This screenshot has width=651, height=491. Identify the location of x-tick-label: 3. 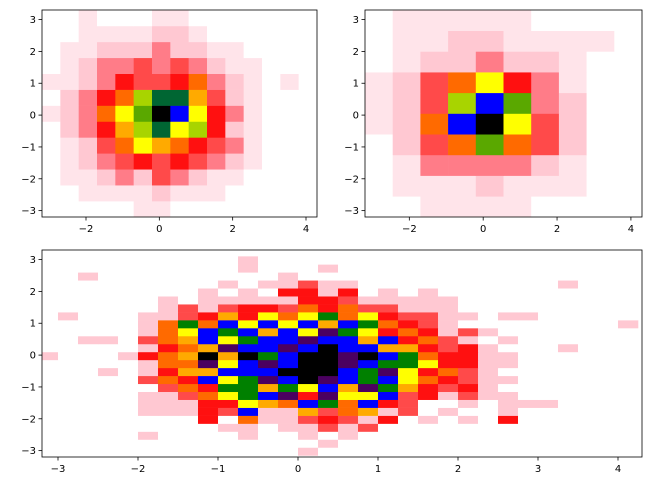
(538, 469).